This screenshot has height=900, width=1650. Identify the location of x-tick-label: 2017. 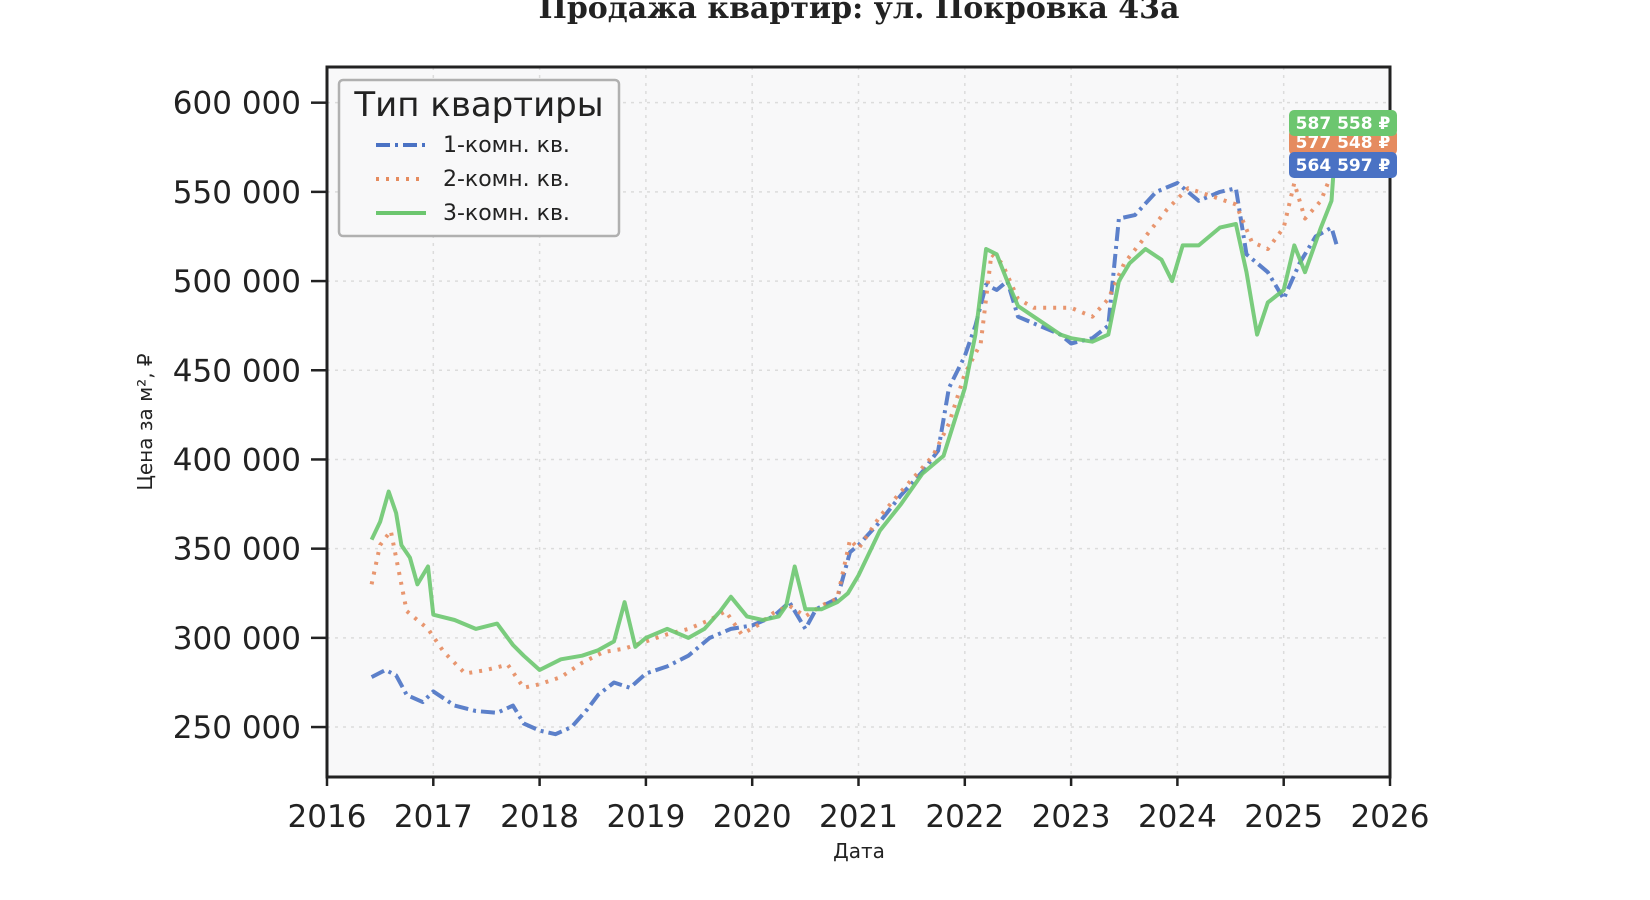
(433, 817).